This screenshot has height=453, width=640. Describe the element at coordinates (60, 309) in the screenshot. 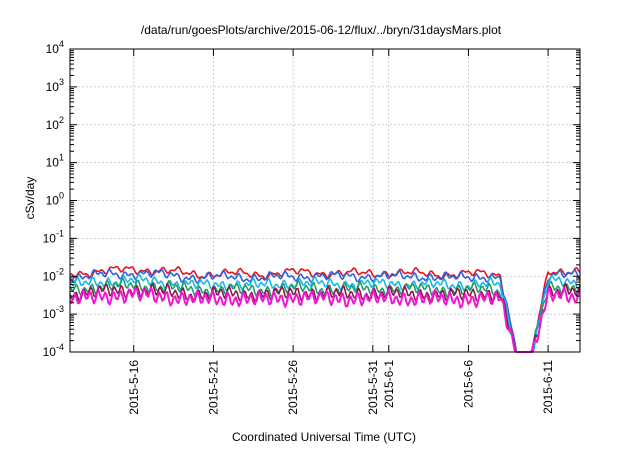

I see `y-tick-exponent: -3` at that location.